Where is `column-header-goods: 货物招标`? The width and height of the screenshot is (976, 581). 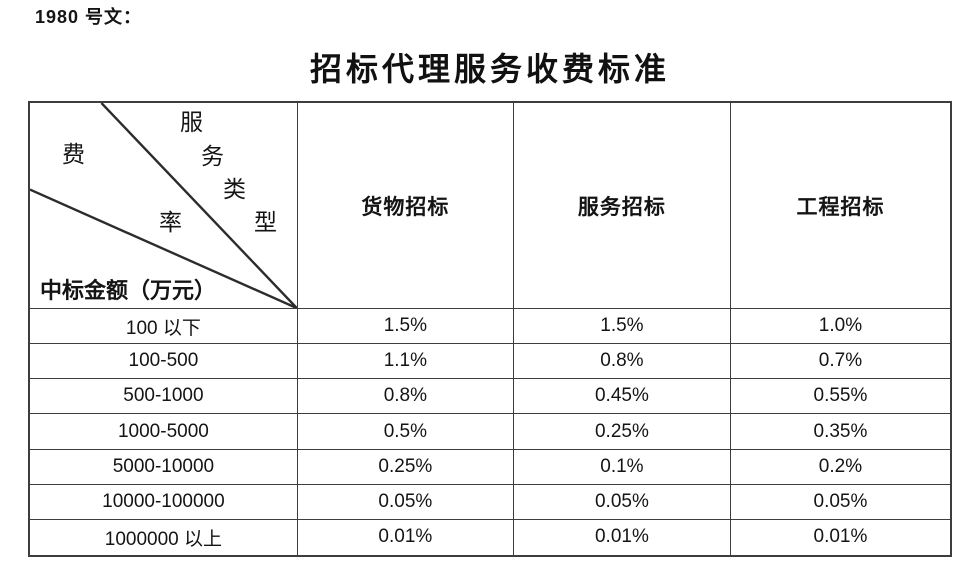 column-header-goods: 货物招标 is located at coordinates (405, 206).